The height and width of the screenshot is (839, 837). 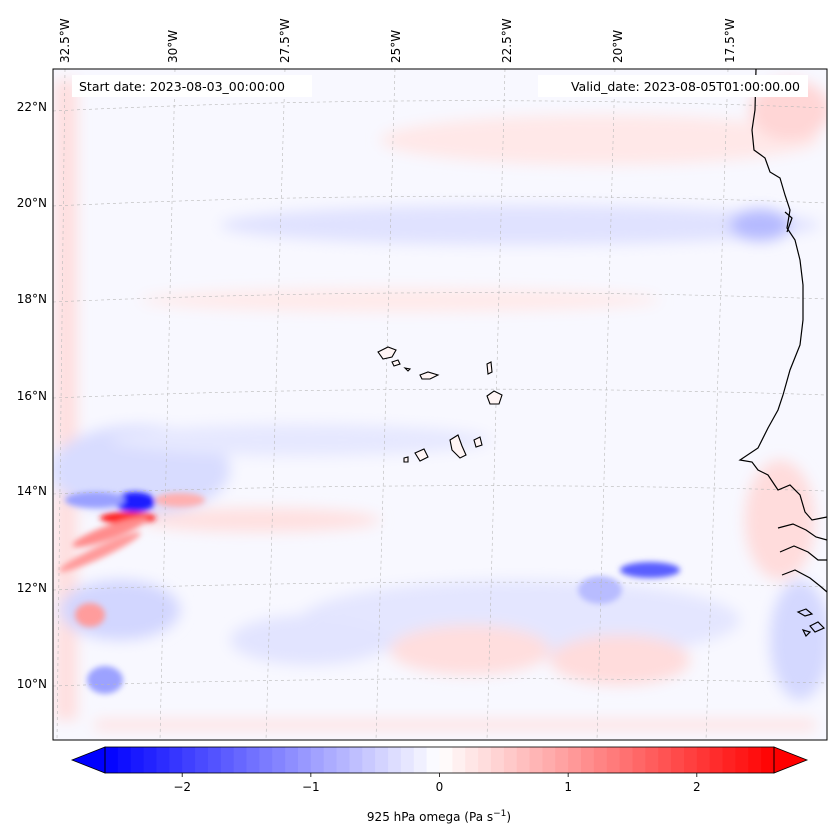 What do you see at coordinates (439, 816) in the screenshot?
I see `colorbar-label: 925 hPa omega (Pa s−1)` at bounding box center [439, 816].